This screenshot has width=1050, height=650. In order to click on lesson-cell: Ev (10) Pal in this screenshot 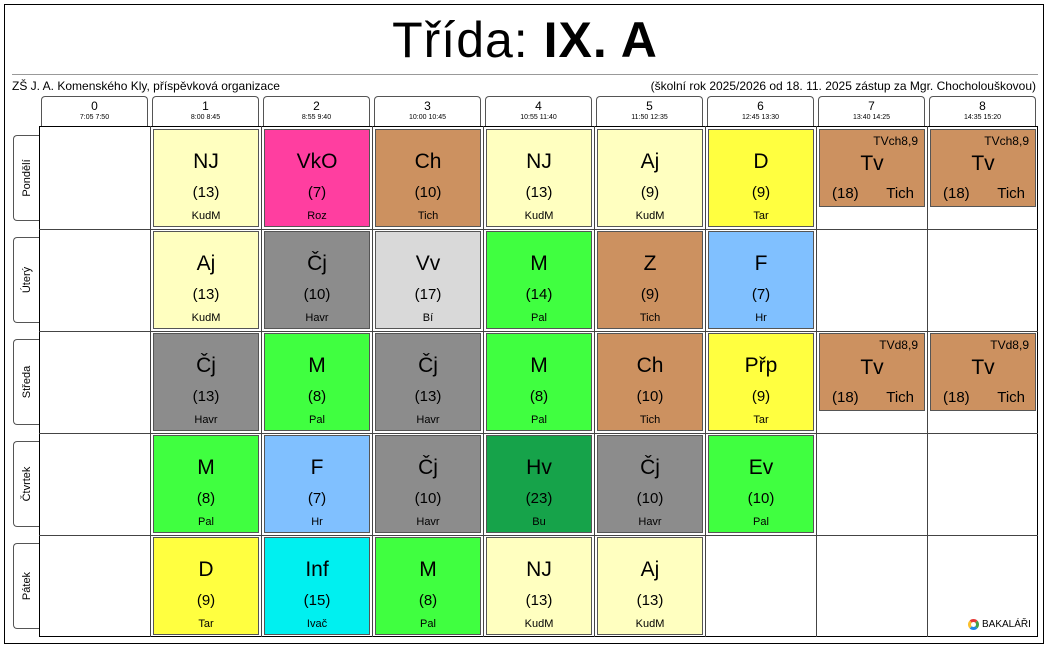, I will do `click(761, 484)`.